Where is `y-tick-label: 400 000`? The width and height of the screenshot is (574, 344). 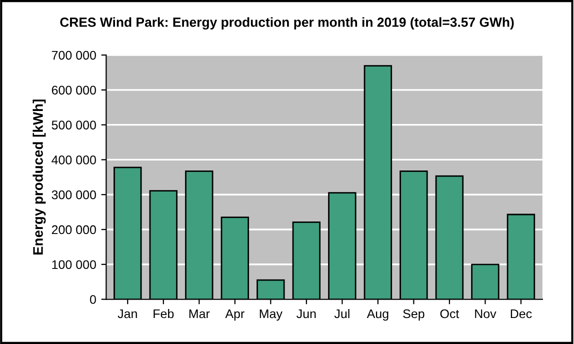 y-tick-label: 400 000 is located at coordinates (74, 160).